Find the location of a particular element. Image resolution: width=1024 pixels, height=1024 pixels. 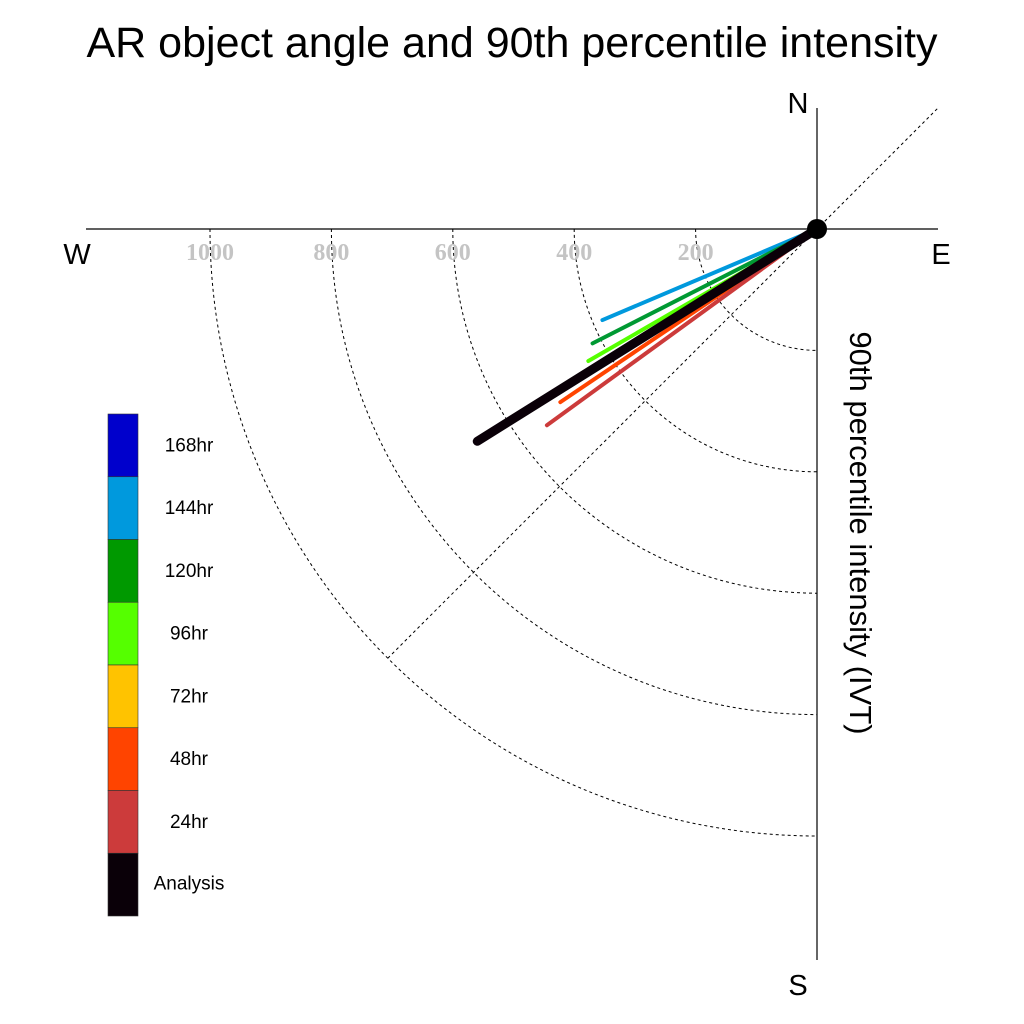

legend-swatch-144hr is located at coordinates (123, 508).